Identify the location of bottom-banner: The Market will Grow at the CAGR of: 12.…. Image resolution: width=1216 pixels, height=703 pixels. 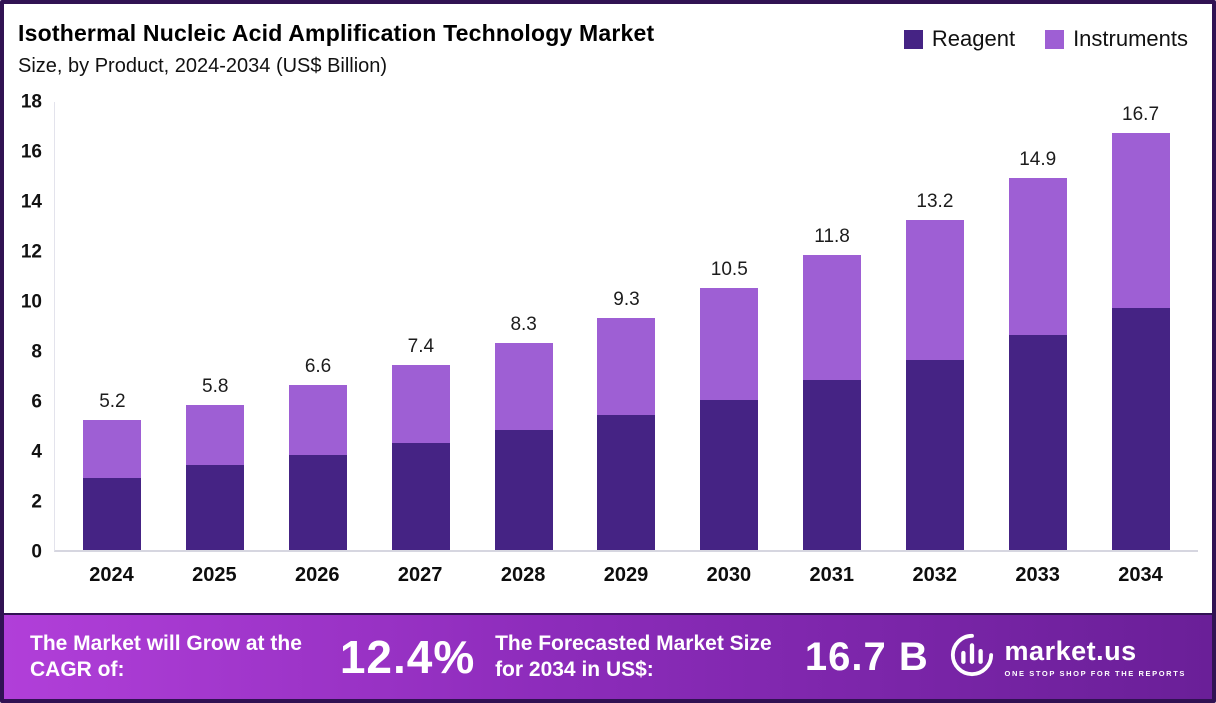
(608, 656).